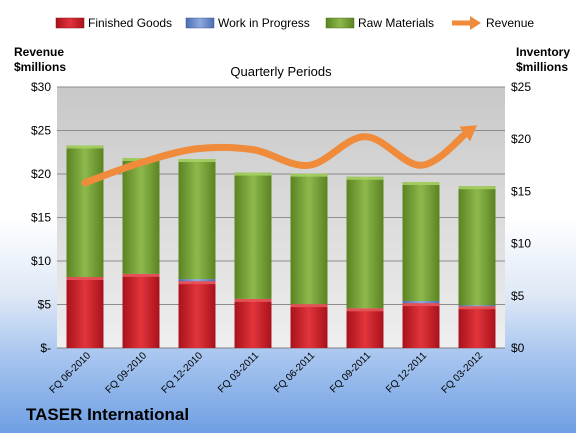  What do you see at coordinates (521, 244) in the screenshot?
I see `right-tick-label: $10` at bounding box center [521, 244].